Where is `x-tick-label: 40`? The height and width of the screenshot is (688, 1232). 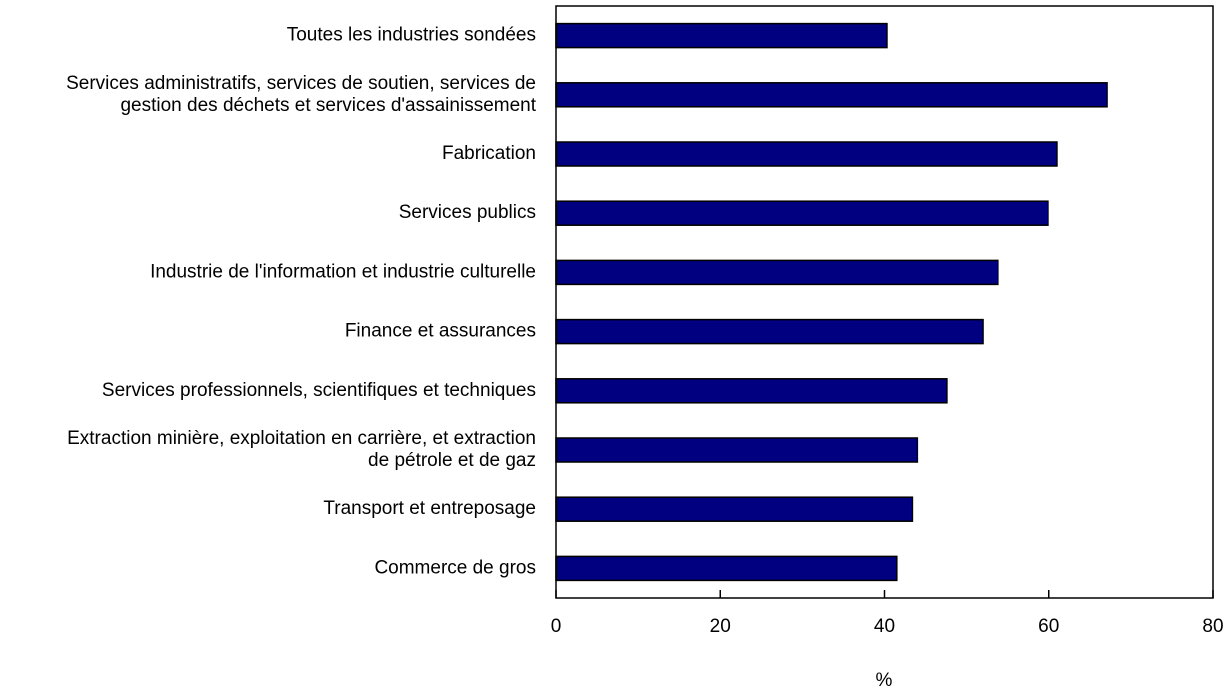 x-tick-label: 40 is located at coordinates (884, 626).